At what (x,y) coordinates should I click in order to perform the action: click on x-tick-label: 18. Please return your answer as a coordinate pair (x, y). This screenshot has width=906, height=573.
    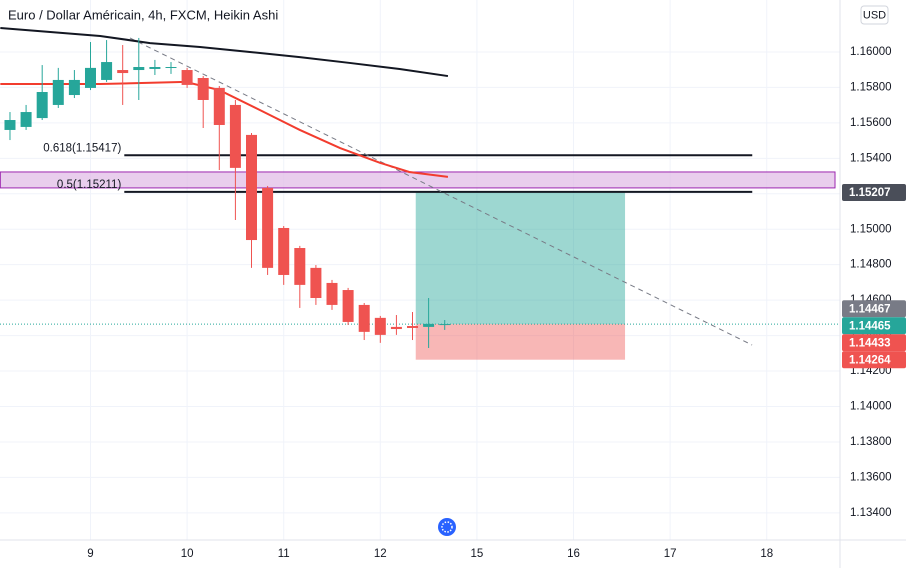
    Looking at the image, I should click on (766, 554).